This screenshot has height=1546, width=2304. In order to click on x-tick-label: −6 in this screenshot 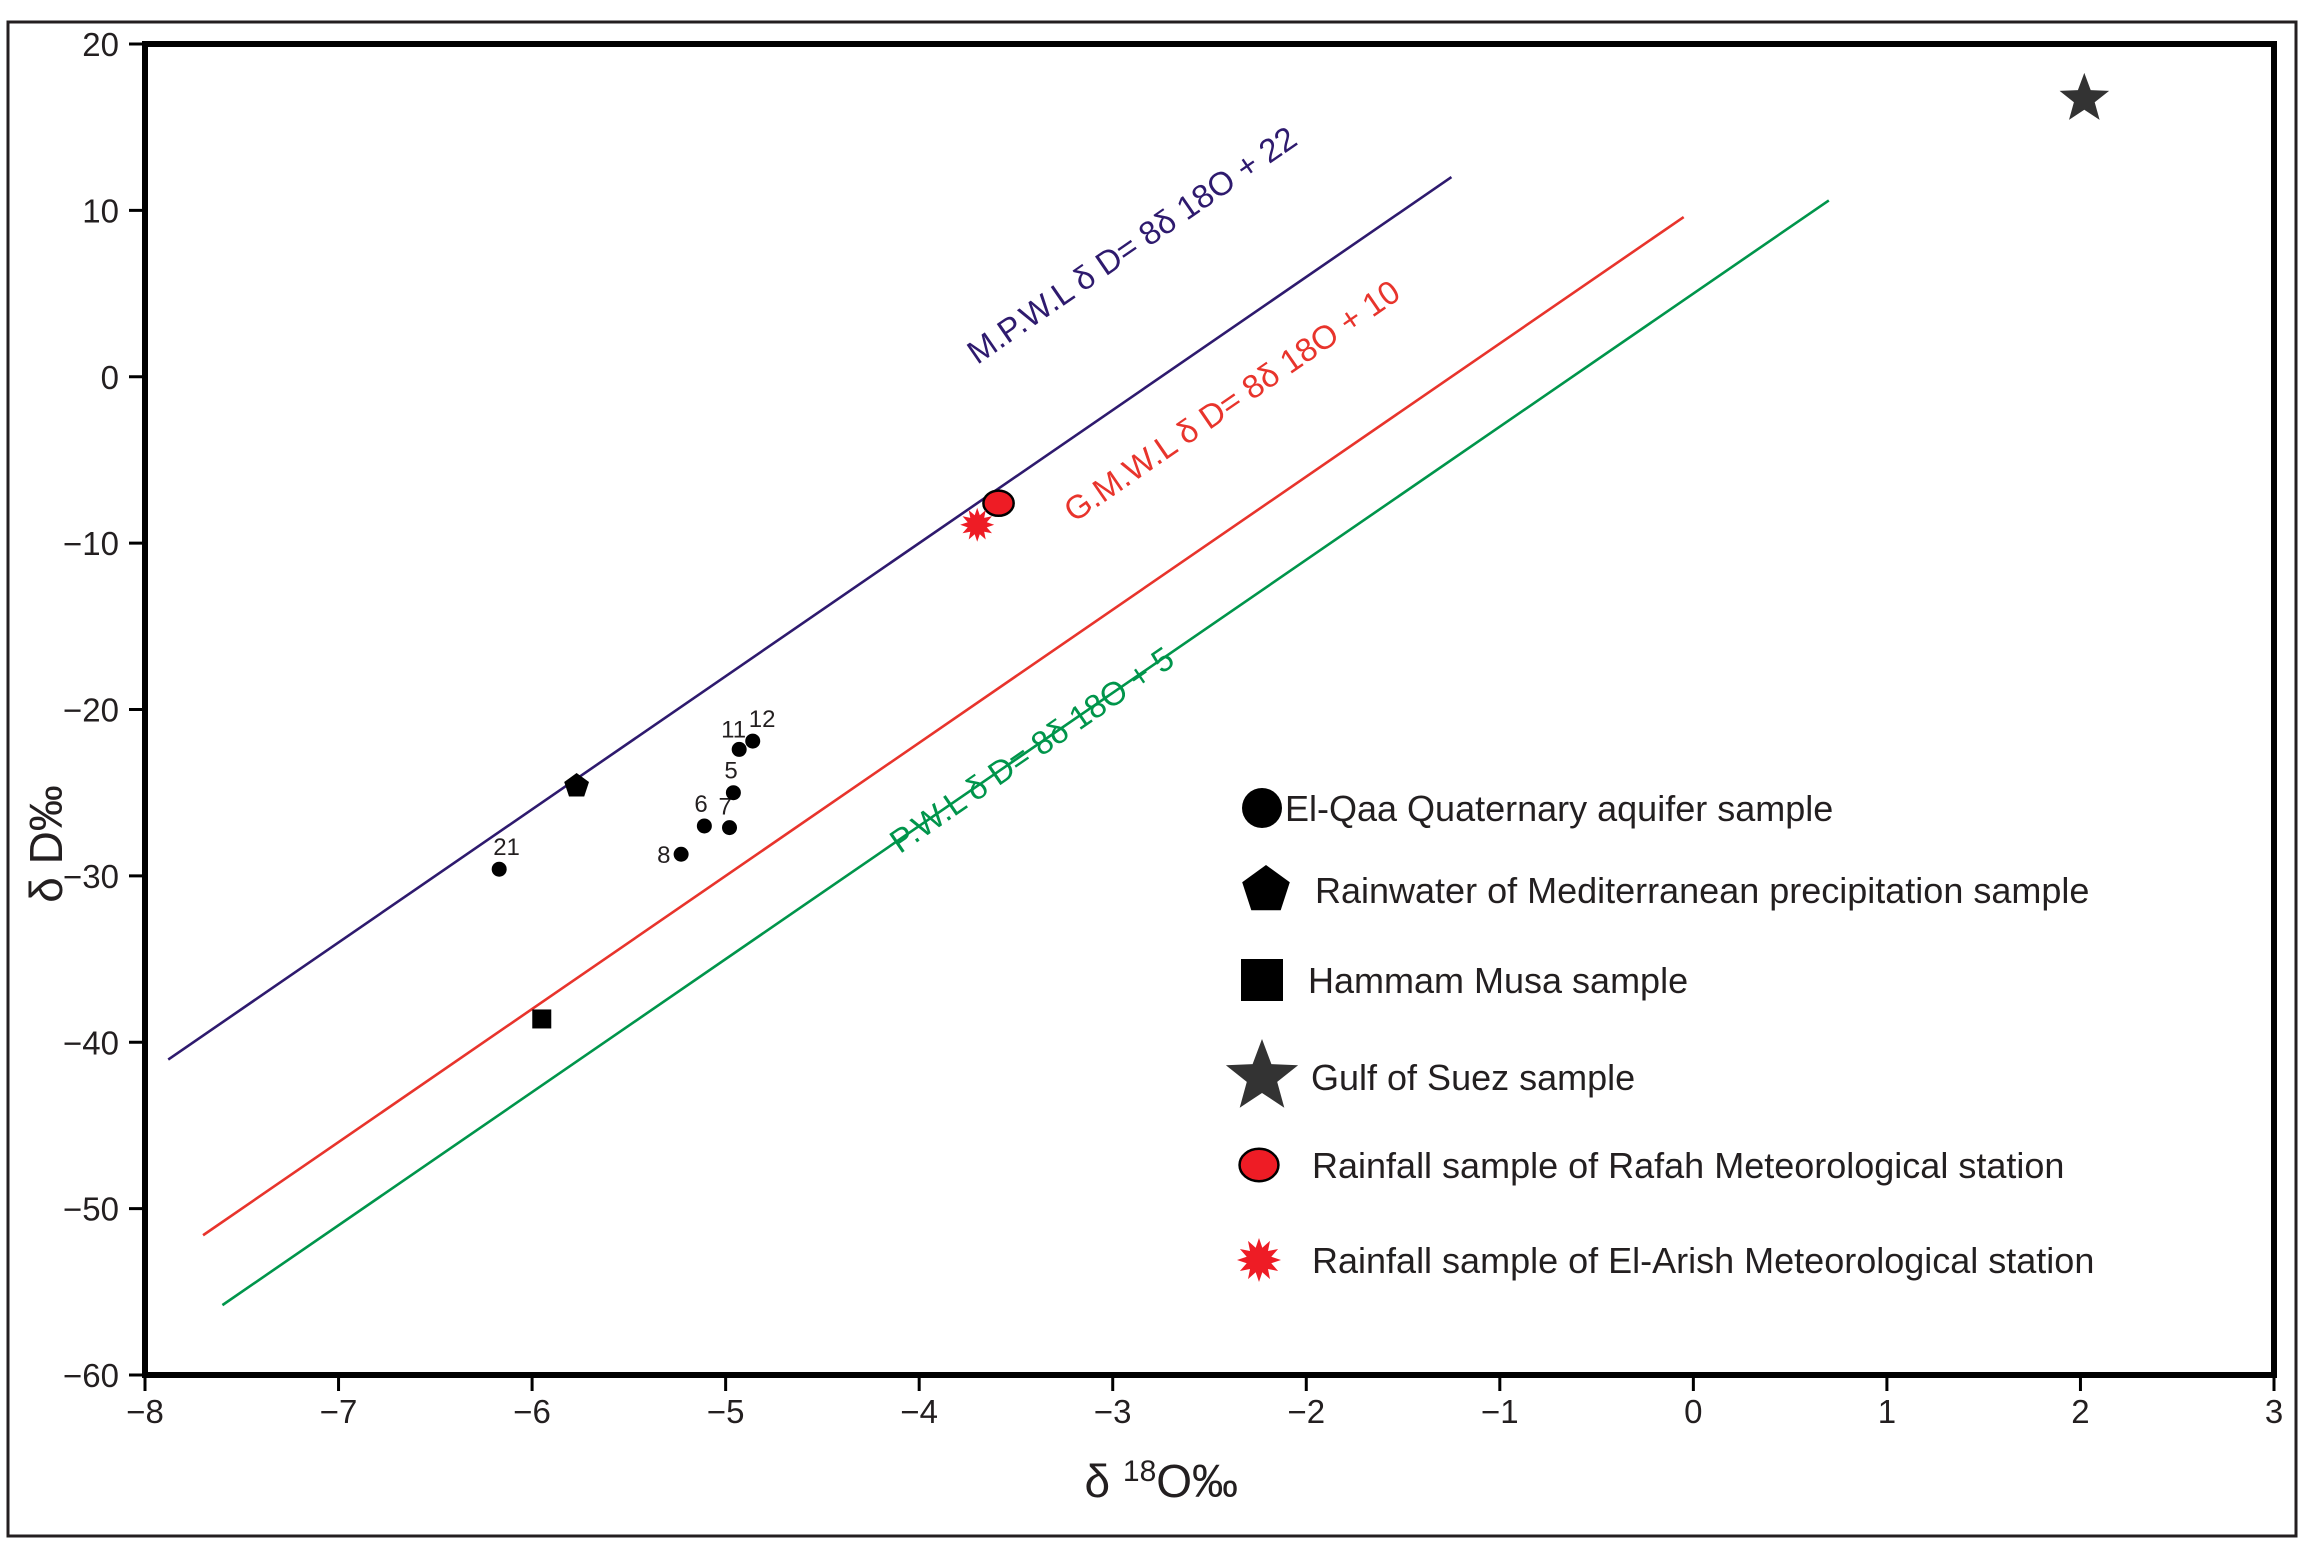, I will do `click(532, 1411)`.